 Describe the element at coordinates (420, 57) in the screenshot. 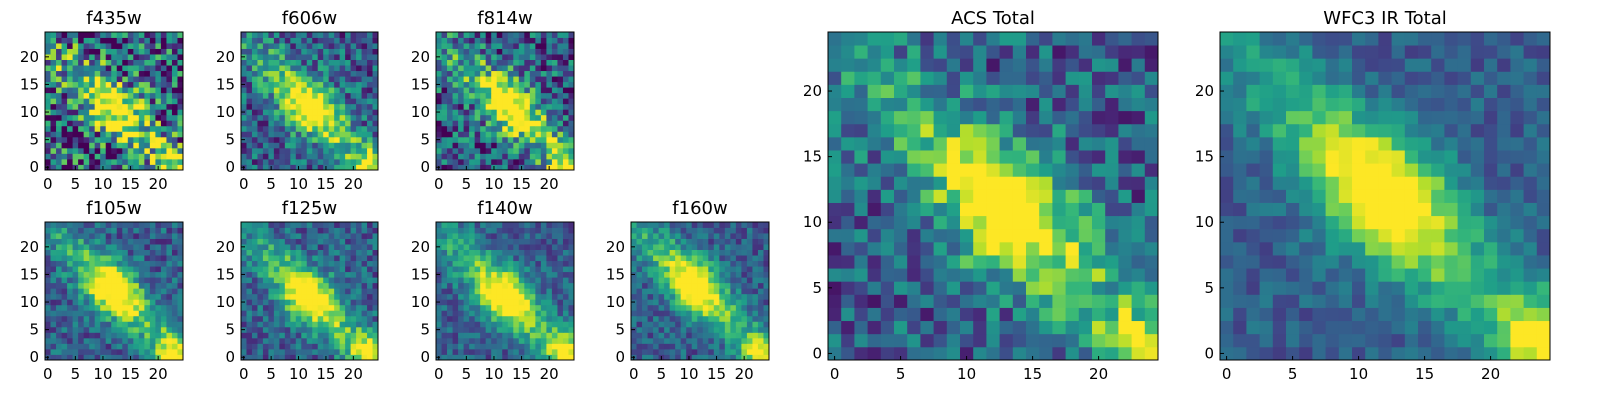

I see `y-tick-label: 20` at that location.